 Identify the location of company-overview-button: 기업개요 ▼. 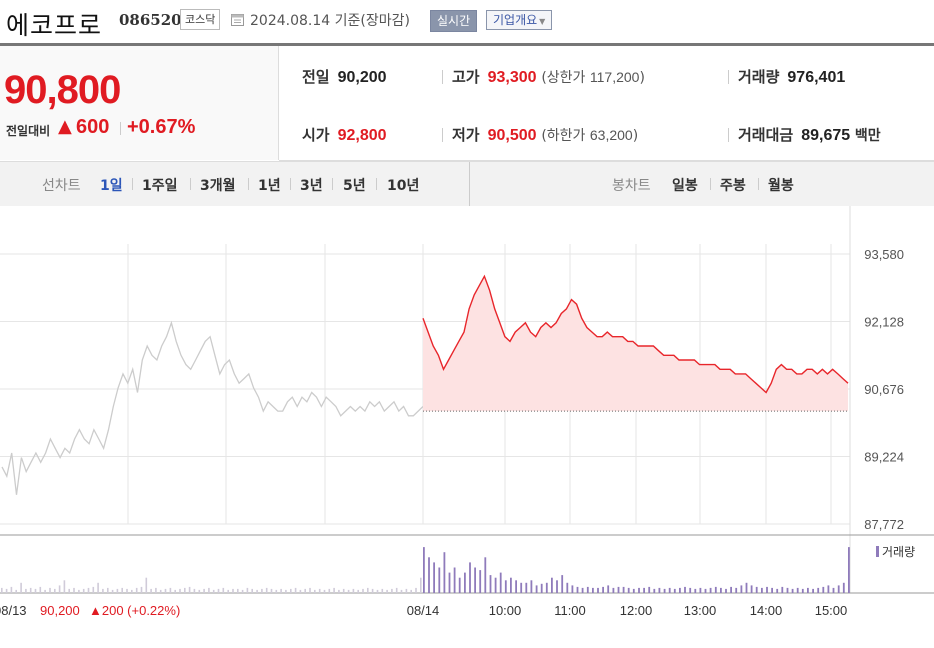
(519, 20).